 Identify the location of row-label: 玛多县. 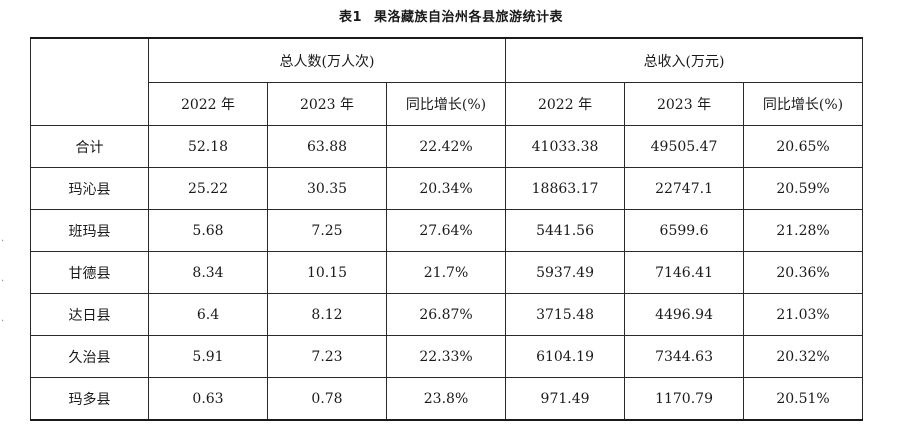
(89, 399).